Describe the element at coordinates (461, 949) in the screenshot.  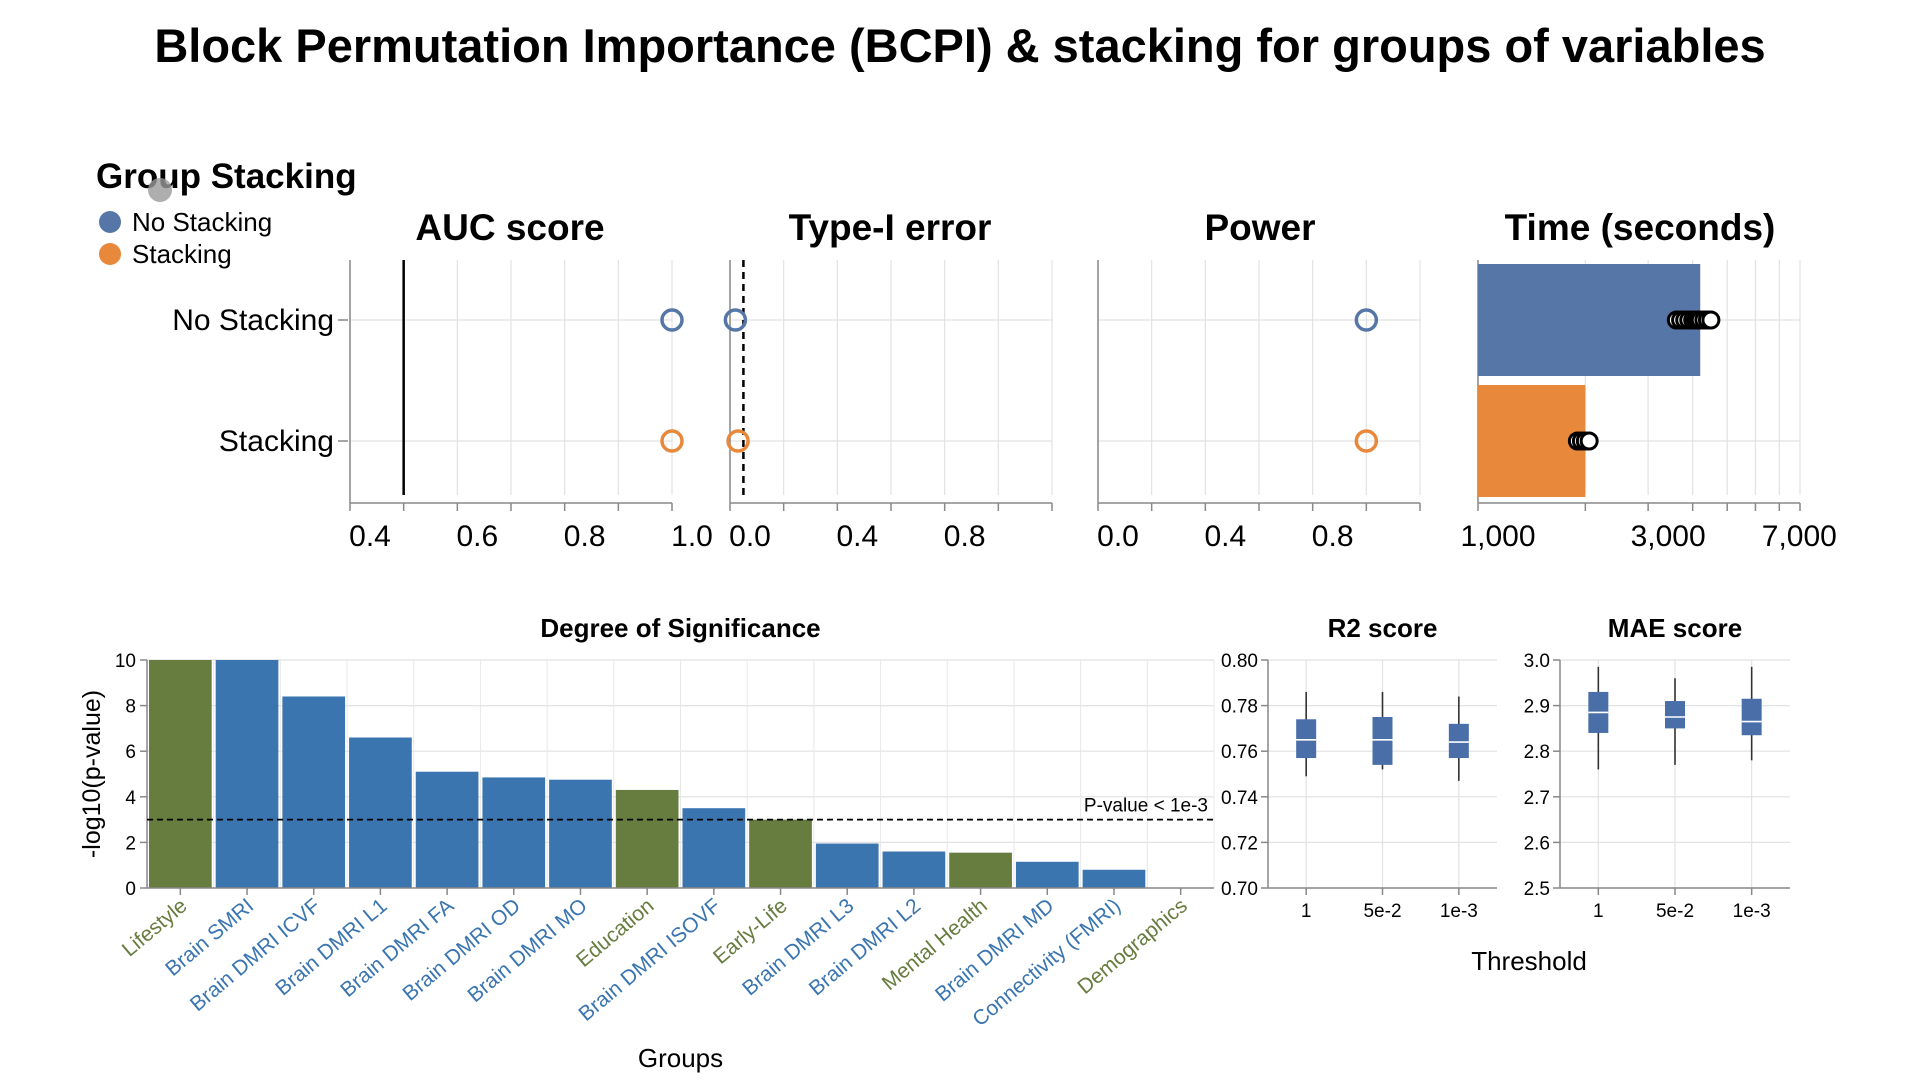
I see `x-tick-label: Brain DMRI OD` at that location.